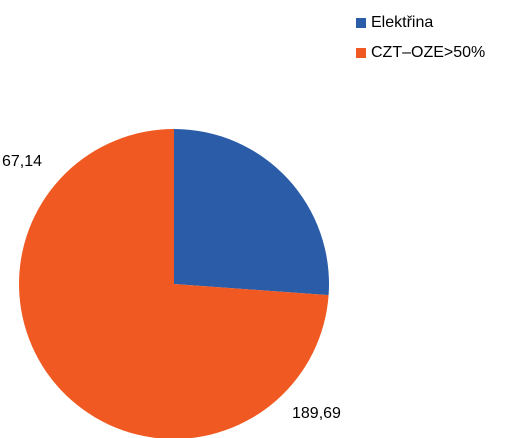 The image size is (508, 438). I want to click on legend-label-elektrina: Elektřina, so click(402, 22).